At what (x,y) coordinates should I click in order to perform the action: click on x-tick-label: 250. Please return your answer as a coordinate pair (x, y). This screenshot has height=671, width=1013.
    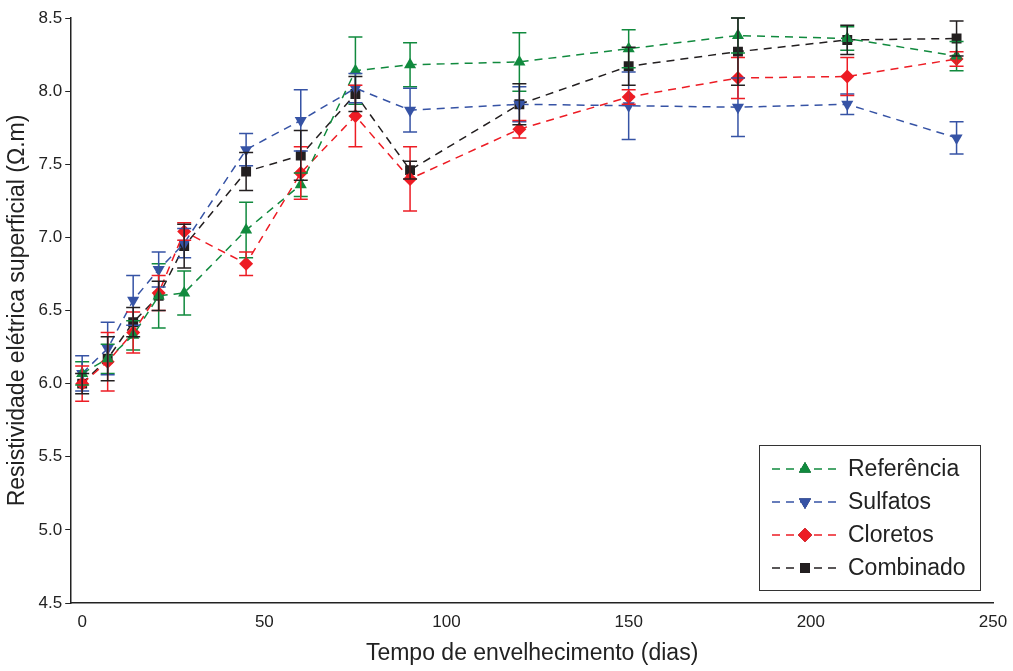
    Looking at the image, I should click on (993, 621).